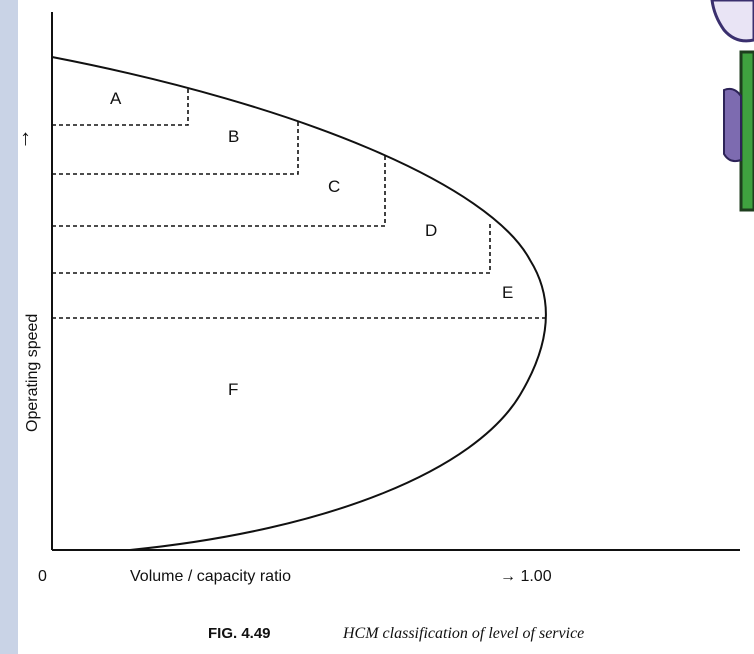  What do you see at coordinates (271, 248) in the screenshot?
I see `boundary-d` at bounding box center [271, 248].